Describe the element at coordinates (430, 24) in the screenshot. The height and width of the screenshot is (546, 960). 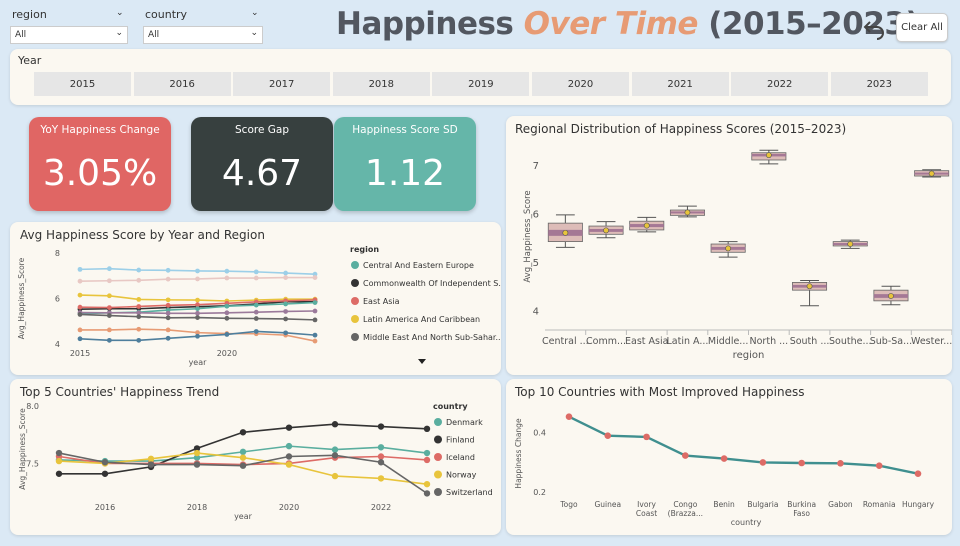
I see `title-main: Happiness` at that location.